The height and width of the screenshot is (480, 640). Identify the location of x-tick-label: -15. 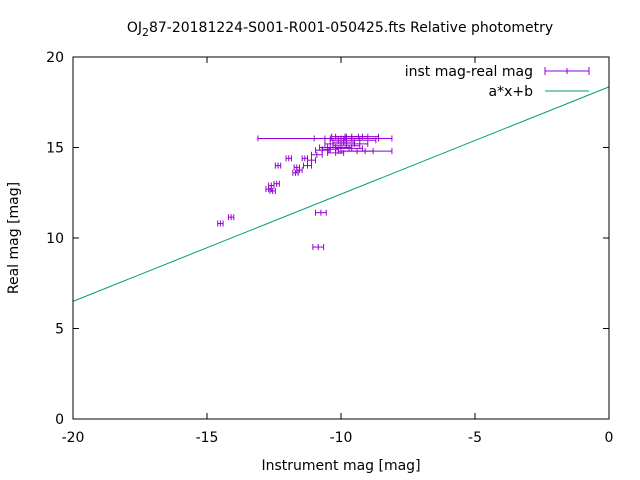
(207, 438).